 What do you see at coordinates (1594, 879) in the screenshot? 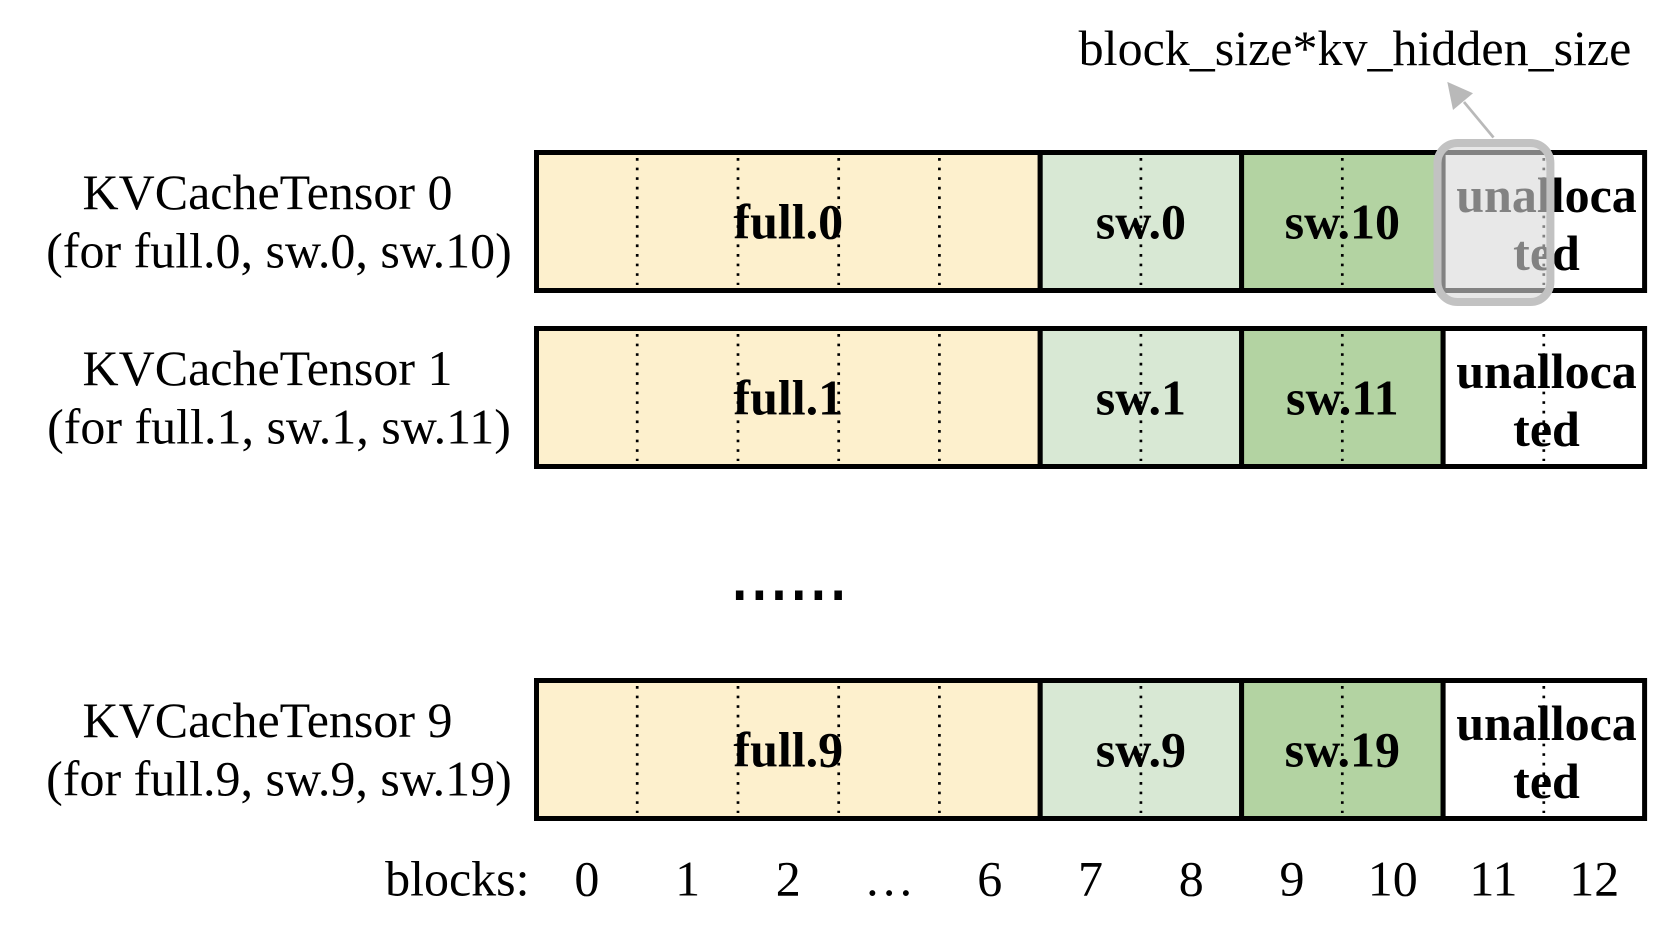
I see `svg-text: 12` at bounding box center [1594, 879].